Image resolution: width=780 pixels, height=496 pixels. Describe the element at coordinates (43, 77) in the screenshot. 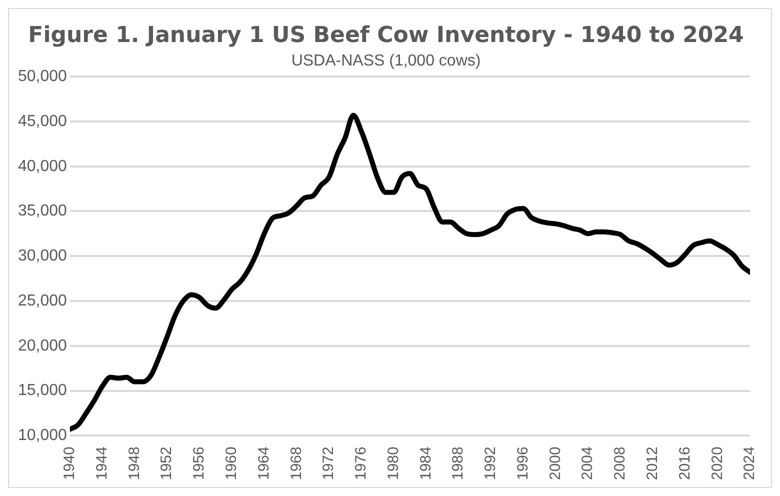

I see `y-tick-label: 50,000` at that location.